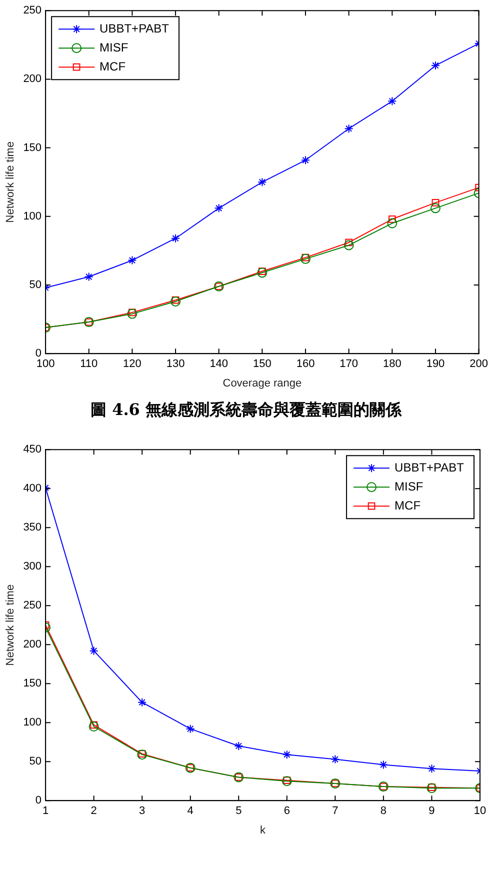 Image resolution: width=492 pixels, height=892 pixels. I want to click on x-tick-label: 9, so click(431, 811).